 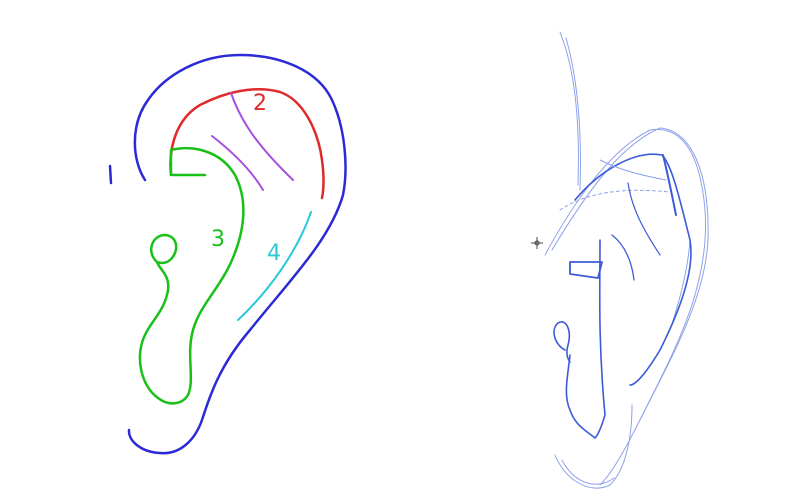 What do you see at coordinates (110, 174) in the screenshot?
I see `region-1-tick` at bounding box center [110, 174].